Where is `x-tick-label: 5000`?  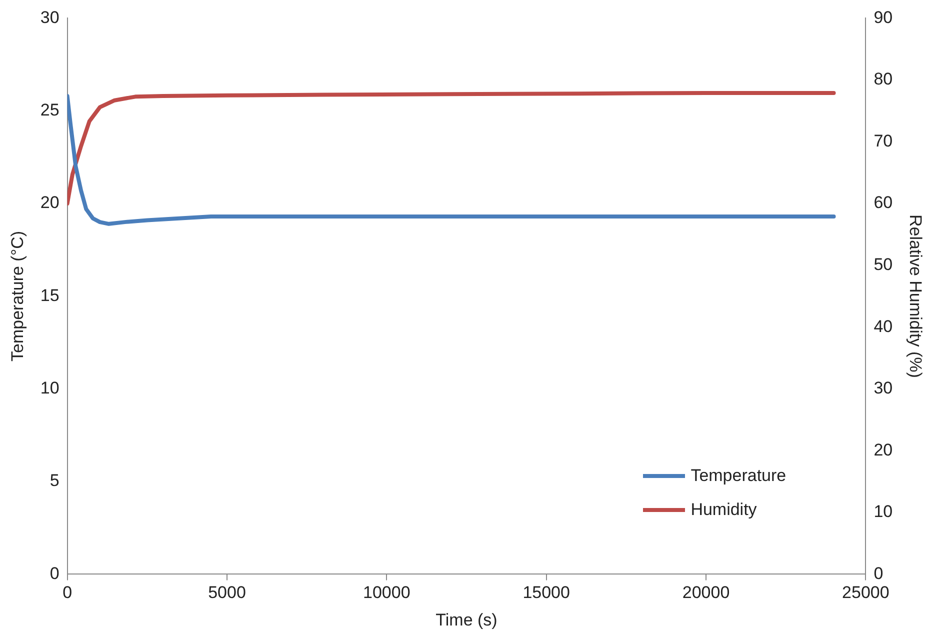 x-tick-label: 5000 is located at coordinates (227, 592).